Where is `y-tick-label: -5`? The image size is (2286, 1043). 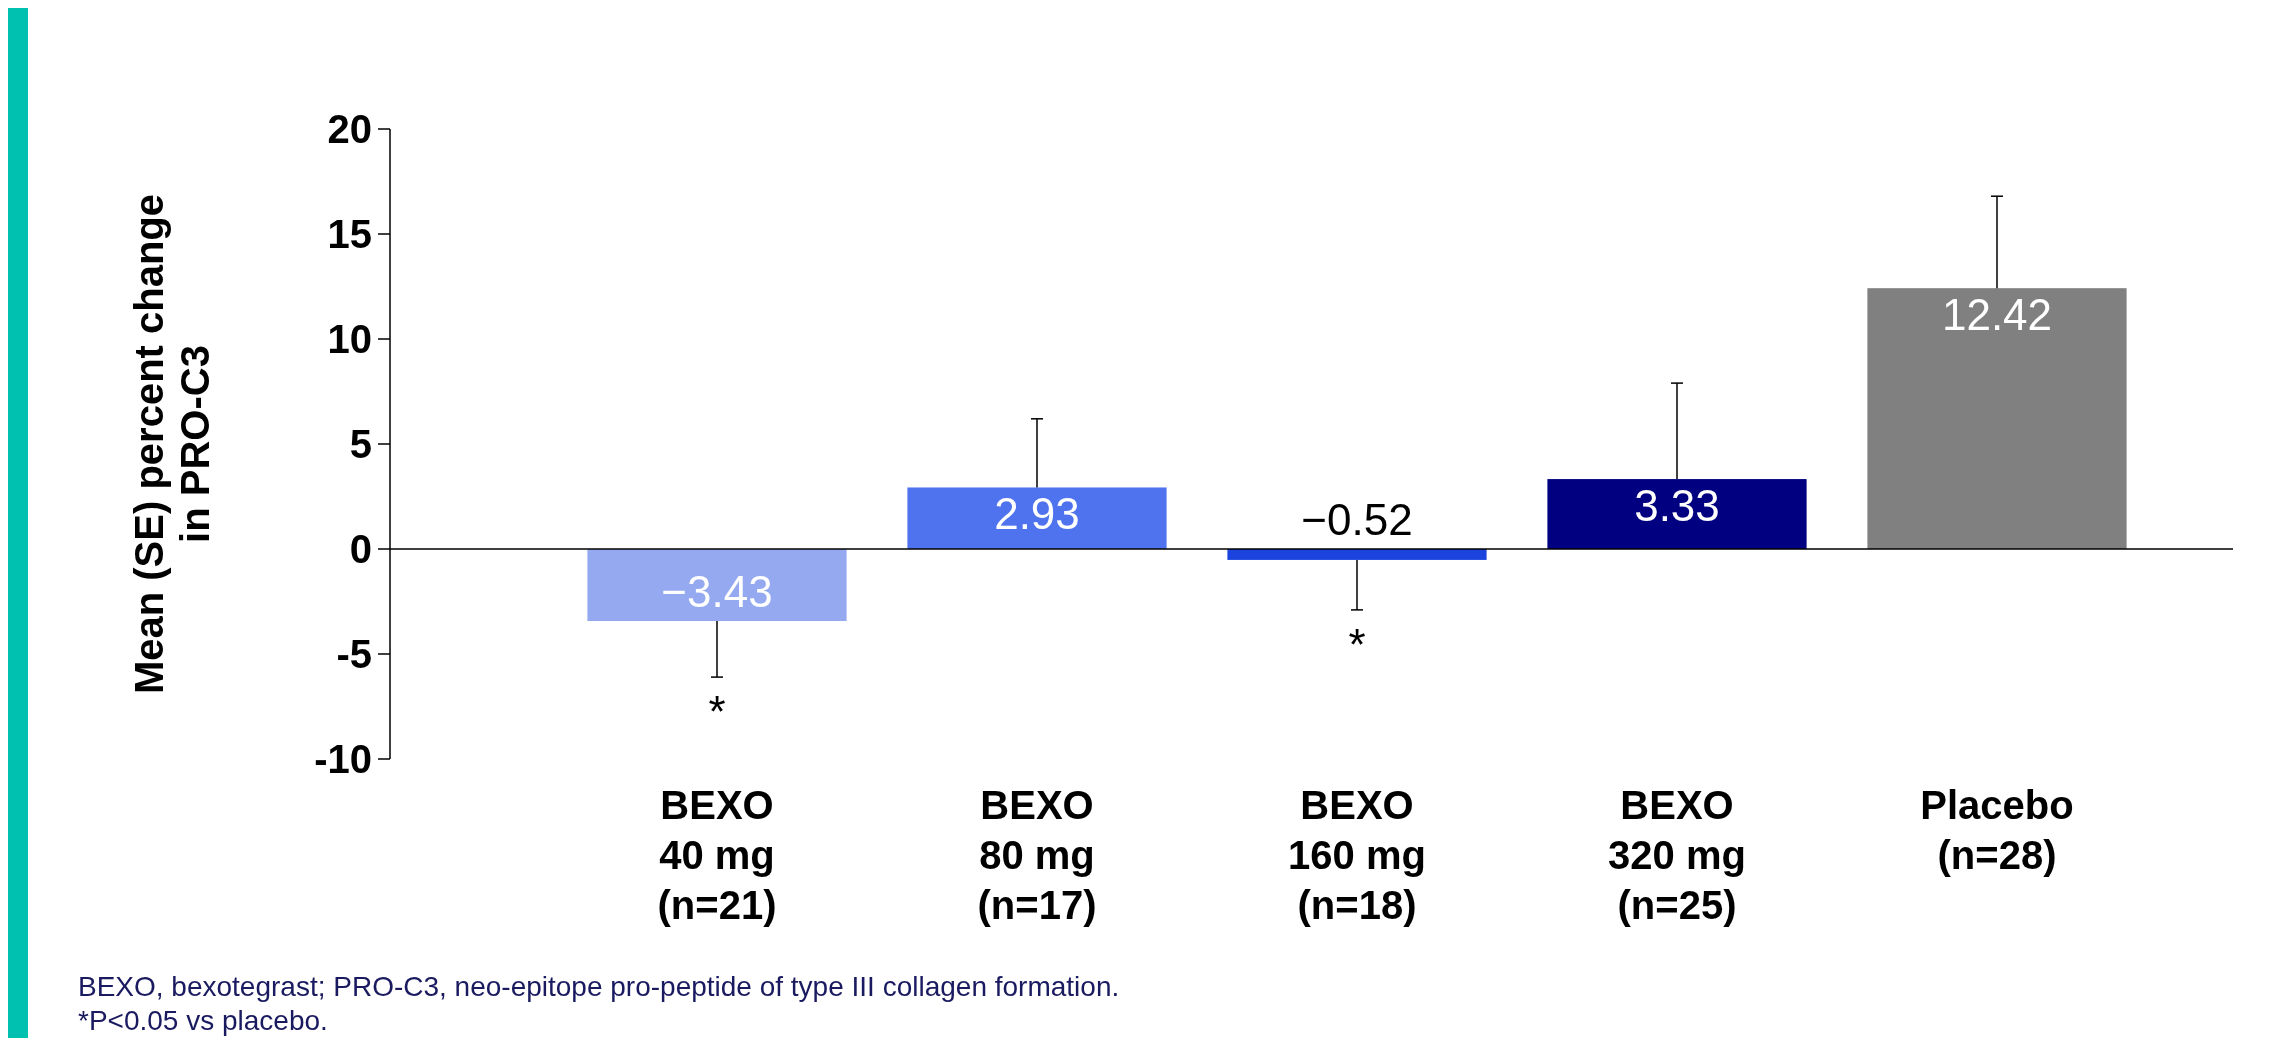 y-tick-label: -5 is located at coordinates (354, 654).